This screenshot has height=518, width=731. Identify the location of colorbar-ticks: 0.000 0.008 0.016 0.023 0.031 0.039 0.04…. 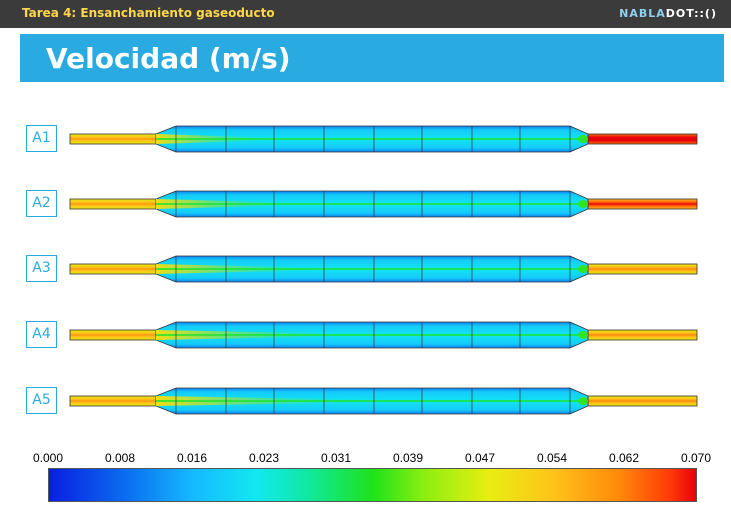
(365, 458).